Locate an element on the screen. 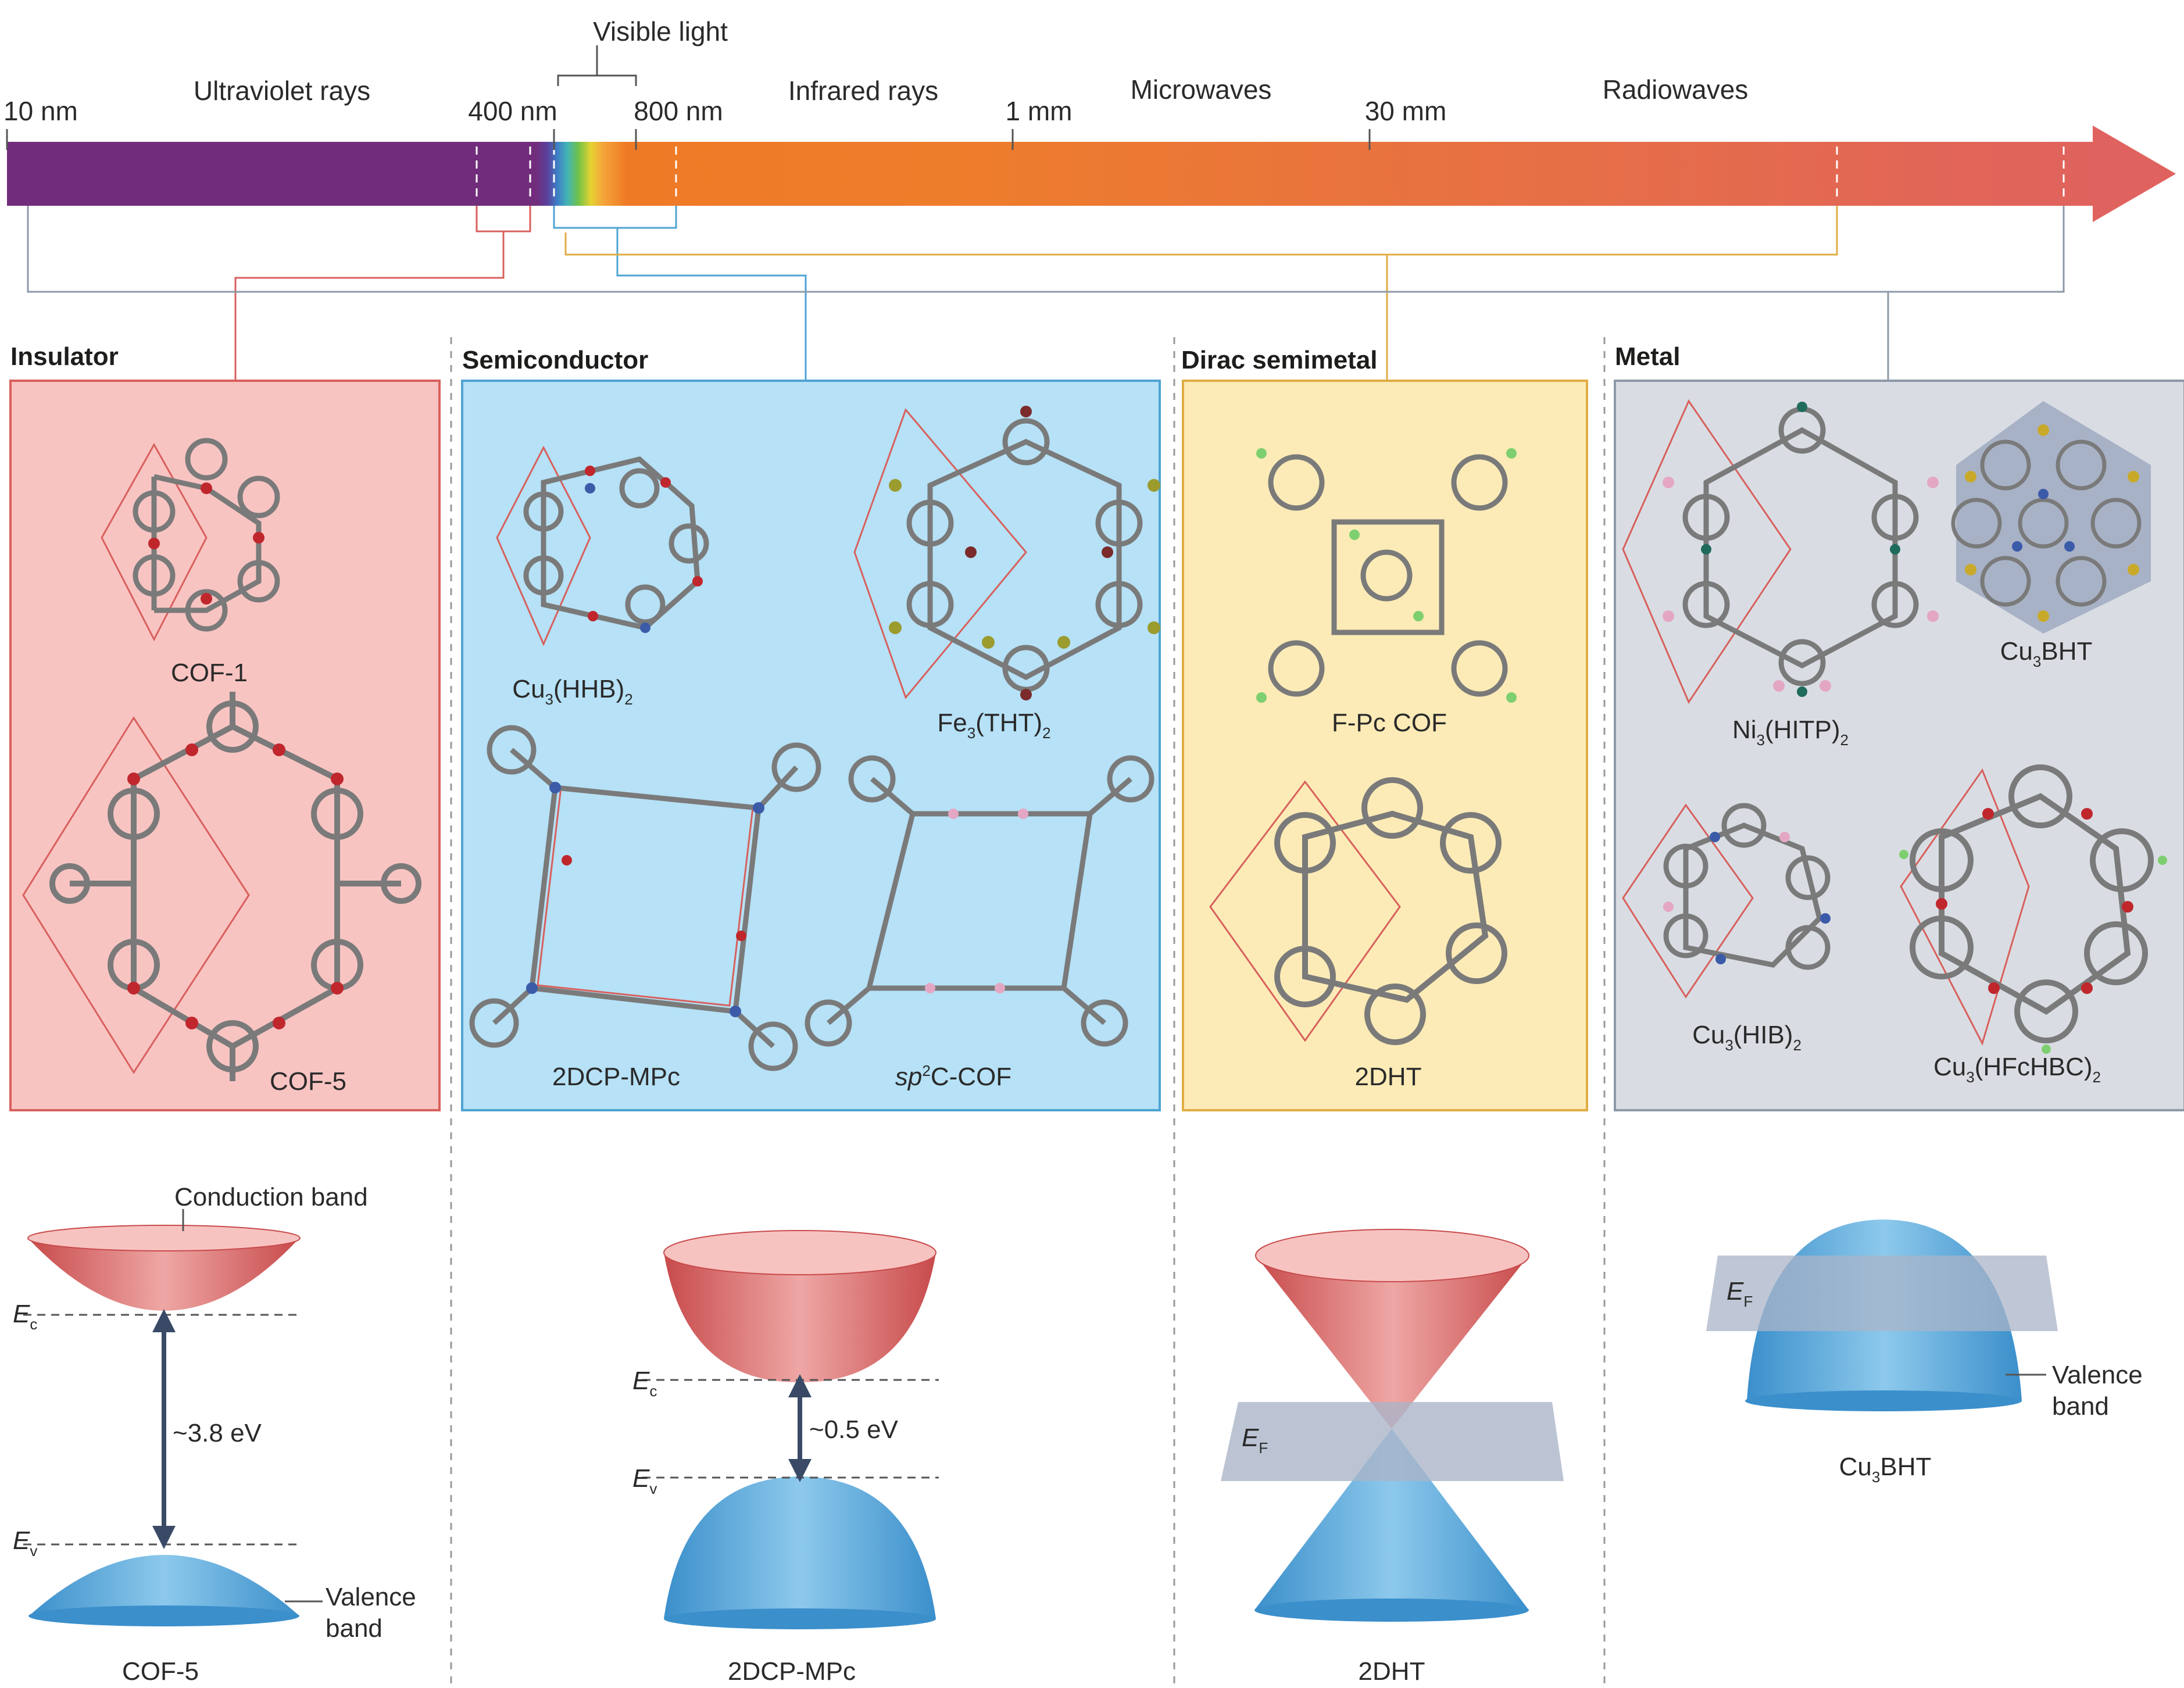 This screenshot has height=1688, width=2184. valence-label-insulator-1: Valence is located at coordinates (371, 1597).